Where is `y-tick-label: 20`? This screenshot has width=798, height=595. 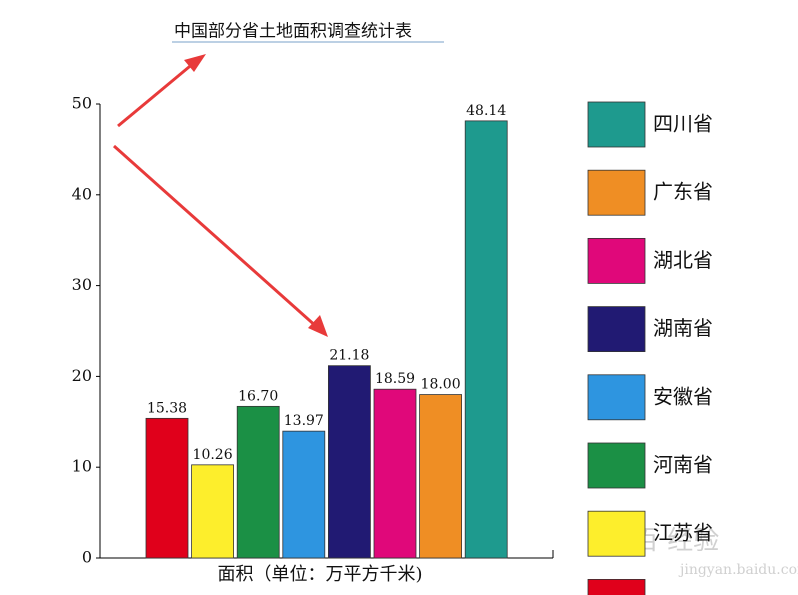 y-tick-label: 20 is located at coordinates (82, 375).